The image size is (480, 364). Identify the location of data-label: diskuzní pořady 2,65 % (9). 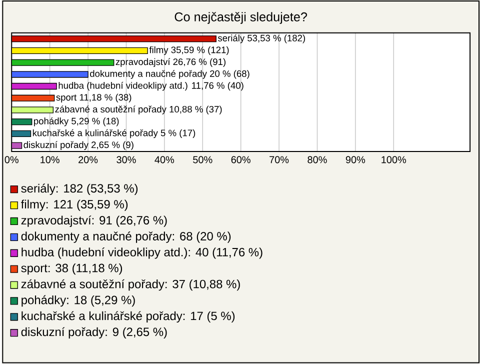
(79, 145).